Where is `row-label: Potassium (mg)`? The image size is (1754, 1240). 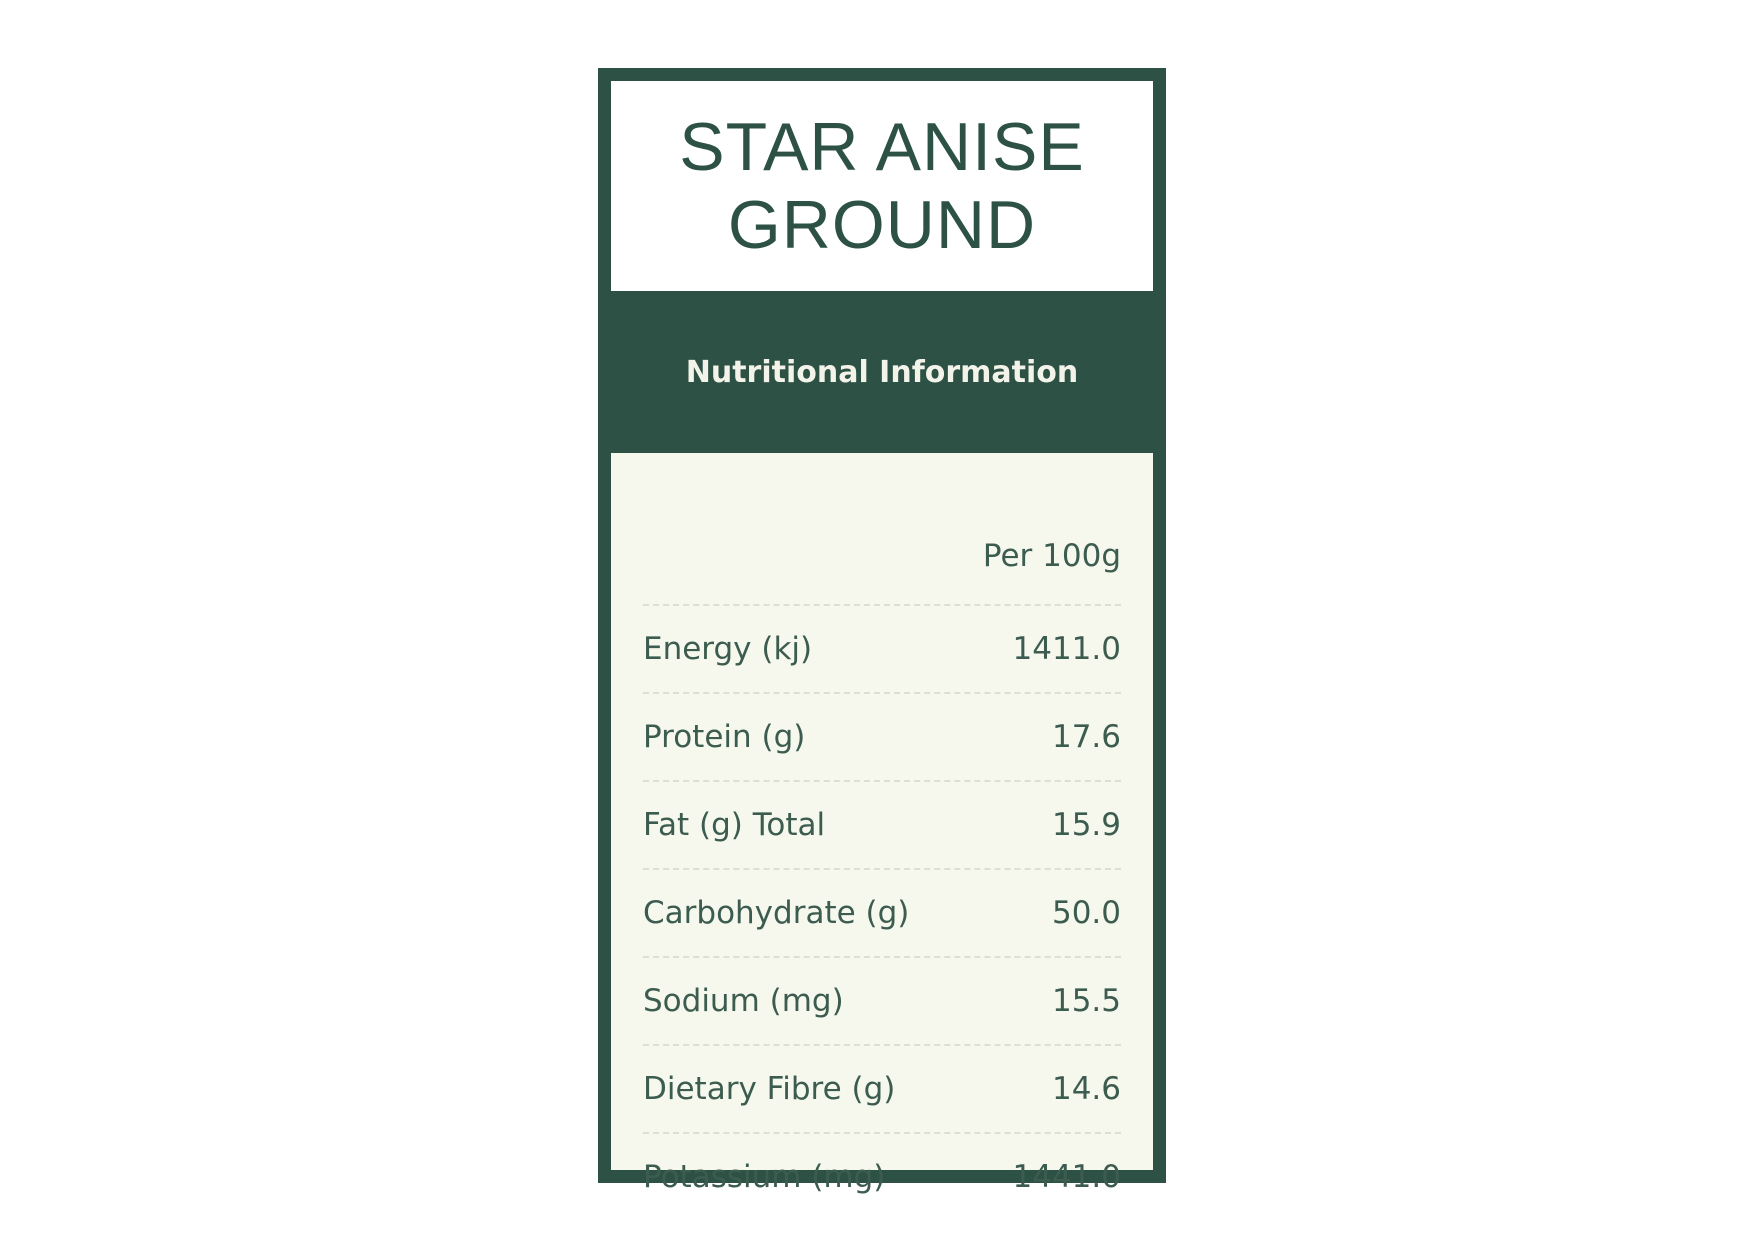 row-label: Potassium (mg) is located at coordinates (764, 1177).